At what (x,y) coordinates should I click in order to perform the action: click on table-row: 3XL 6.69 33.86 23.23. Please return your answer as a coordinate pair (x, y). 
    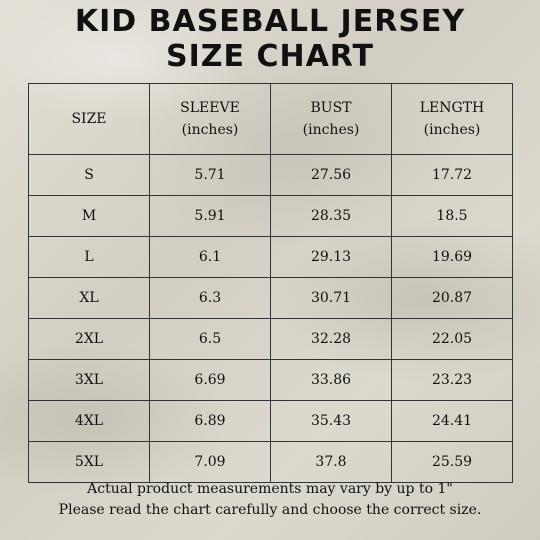
    Looking at the image, I should click on (270, 380).